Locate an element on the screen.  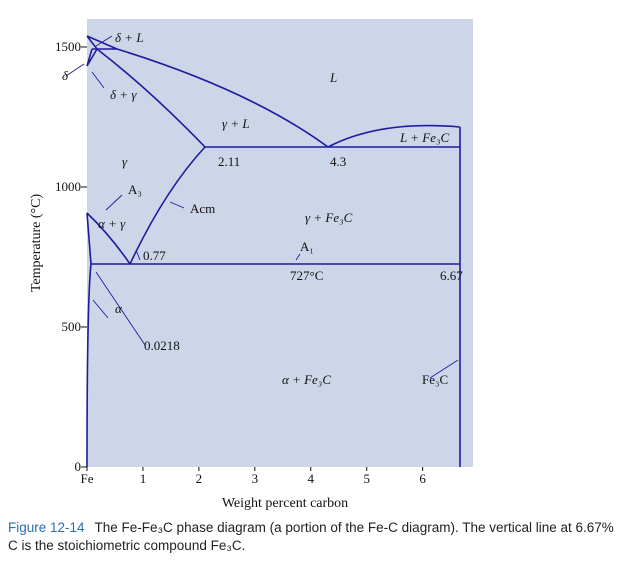
y-tick-label: 0 is located at coordinates (78, 466).